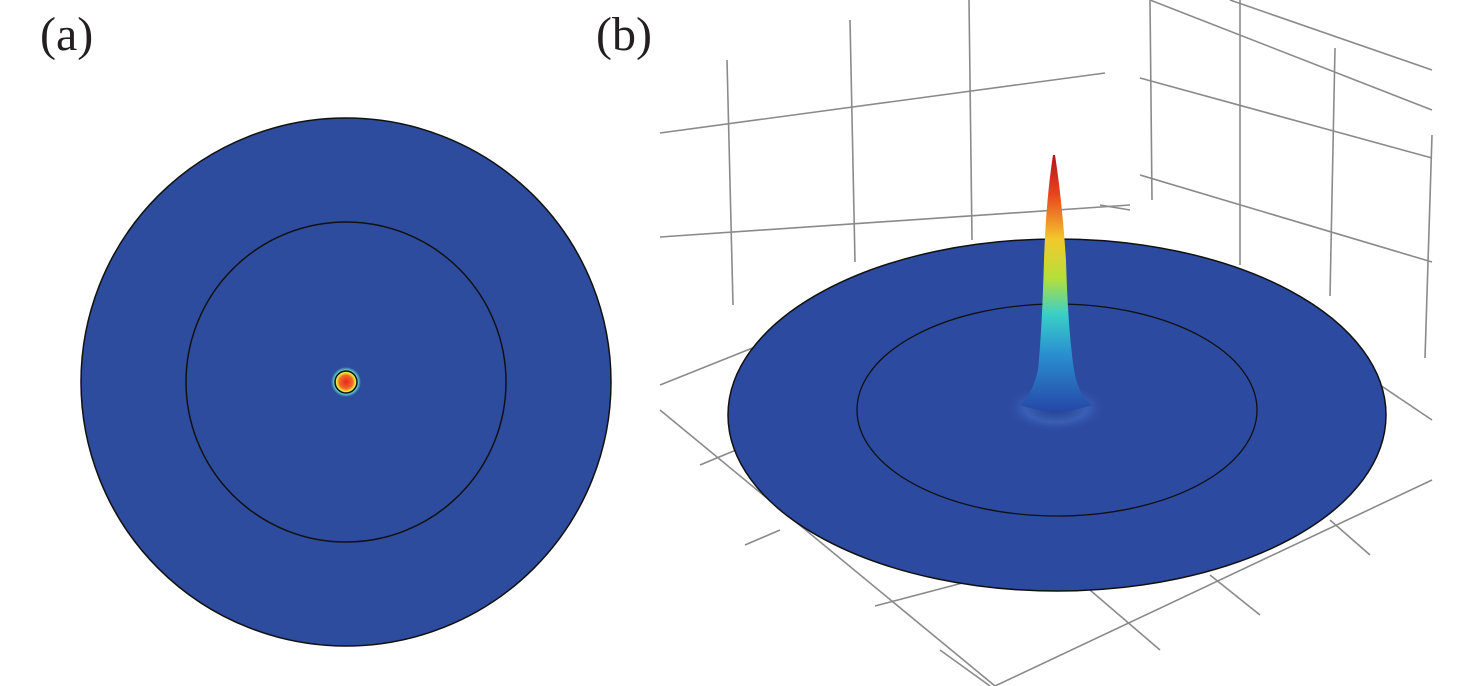 The image size is (1476, 686). Describe the element at coordinates (66, 34) in the screenshot. I see `panel-label: (a)` at that location.